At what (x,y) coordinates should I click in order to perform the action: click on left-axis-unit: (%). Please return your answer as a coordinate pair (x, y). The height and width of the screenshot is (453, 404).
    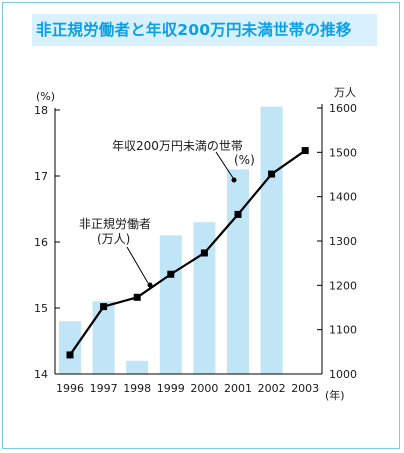
    Looking at the image, I should click on (45, 96).